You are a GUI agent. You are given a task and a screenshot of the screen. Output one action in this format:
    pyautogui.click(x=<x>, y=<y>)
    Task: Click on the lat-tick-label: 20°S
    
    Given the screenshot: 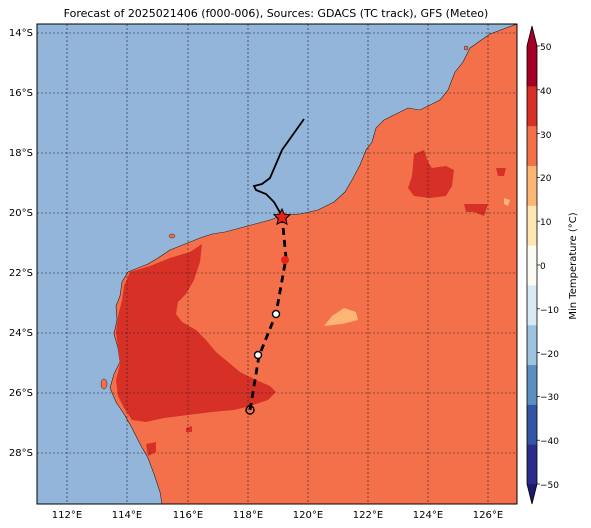 What is the action you would take?
    pyautogui.click(x=21, y=213)
    